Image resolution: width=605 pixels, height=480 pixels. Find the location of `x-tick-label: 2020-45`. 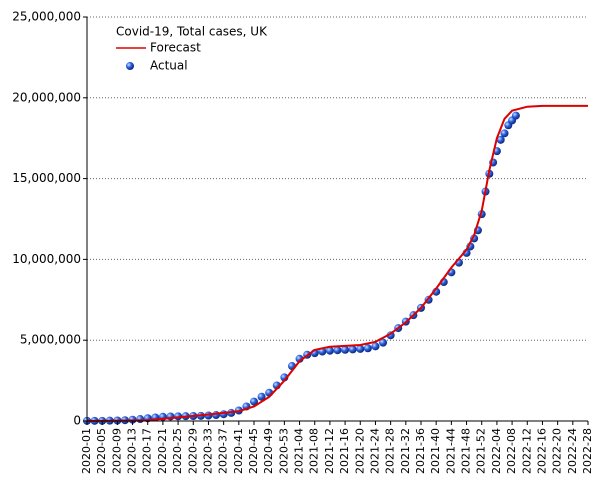

x-tick-label: 2020-45 is located at coordinates (253, 451).